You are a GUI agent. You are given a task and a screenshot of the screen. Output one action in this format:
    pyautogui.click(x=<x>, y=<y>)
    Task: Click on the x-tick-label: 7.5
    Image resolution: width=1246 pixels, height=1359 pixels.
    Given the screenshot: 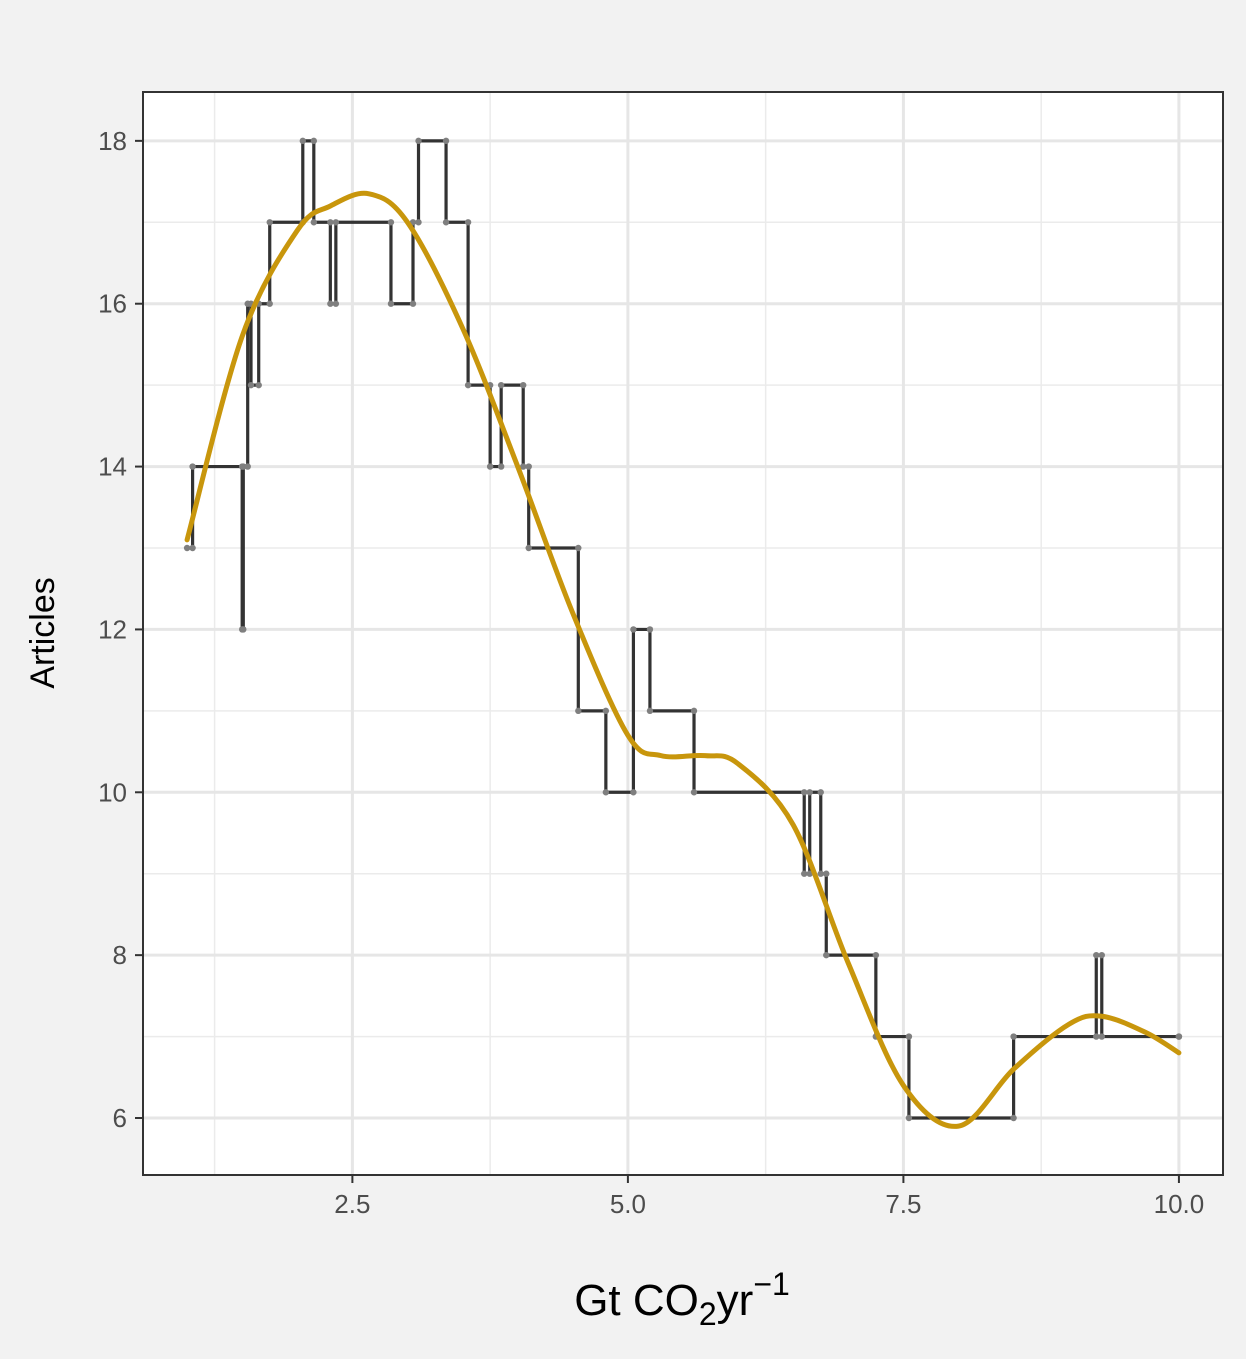 What is the action you would take?
    pyautogui.click(x=903, y=1204)
    